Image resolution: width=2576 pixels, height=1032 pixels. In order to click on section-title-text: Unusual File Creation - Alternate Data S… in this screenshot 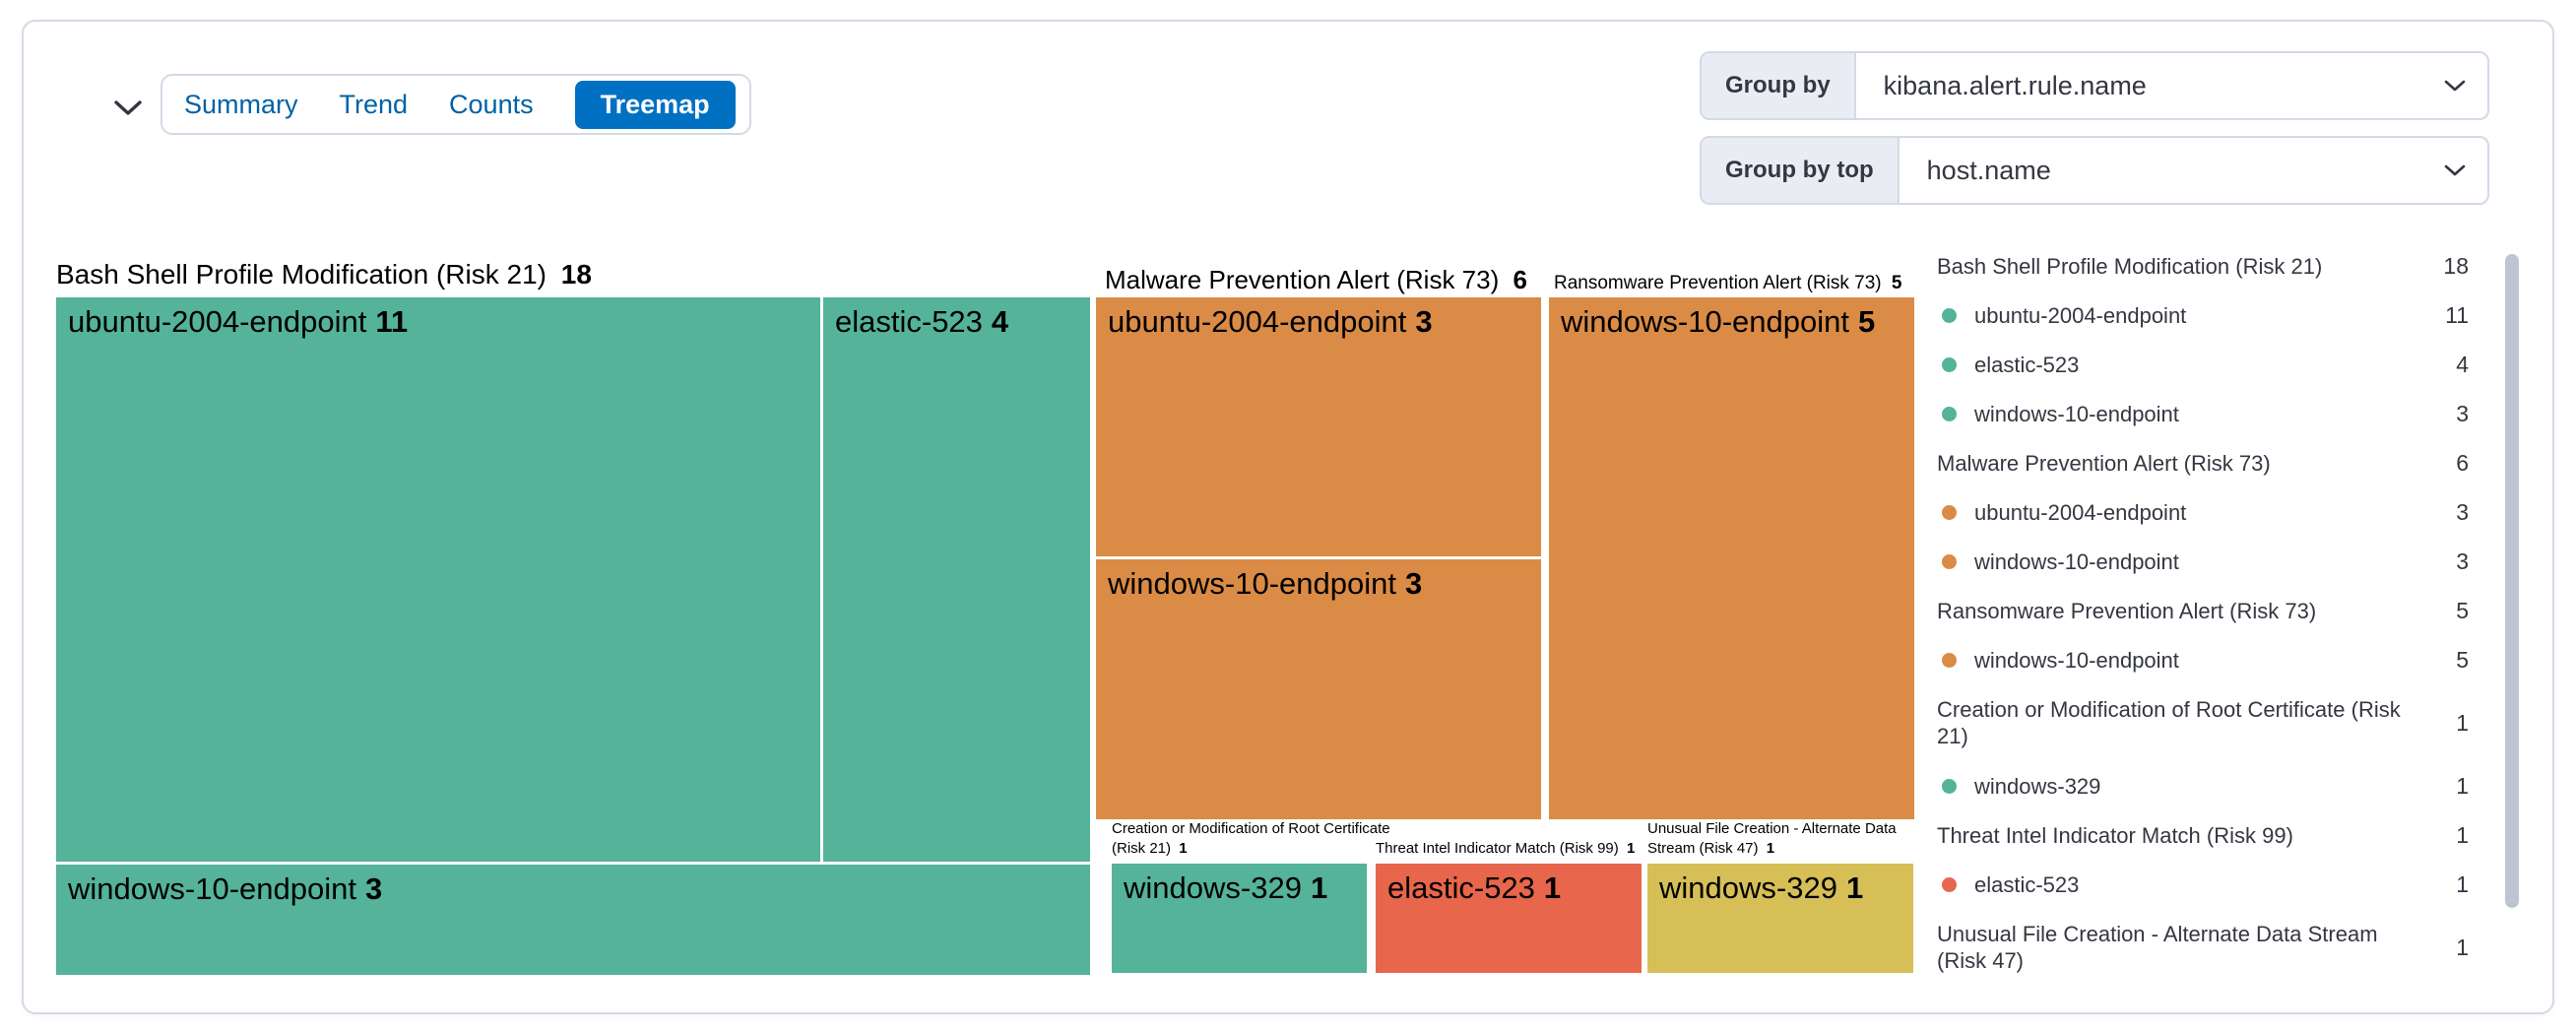, I will do `click(1772, 838)`.